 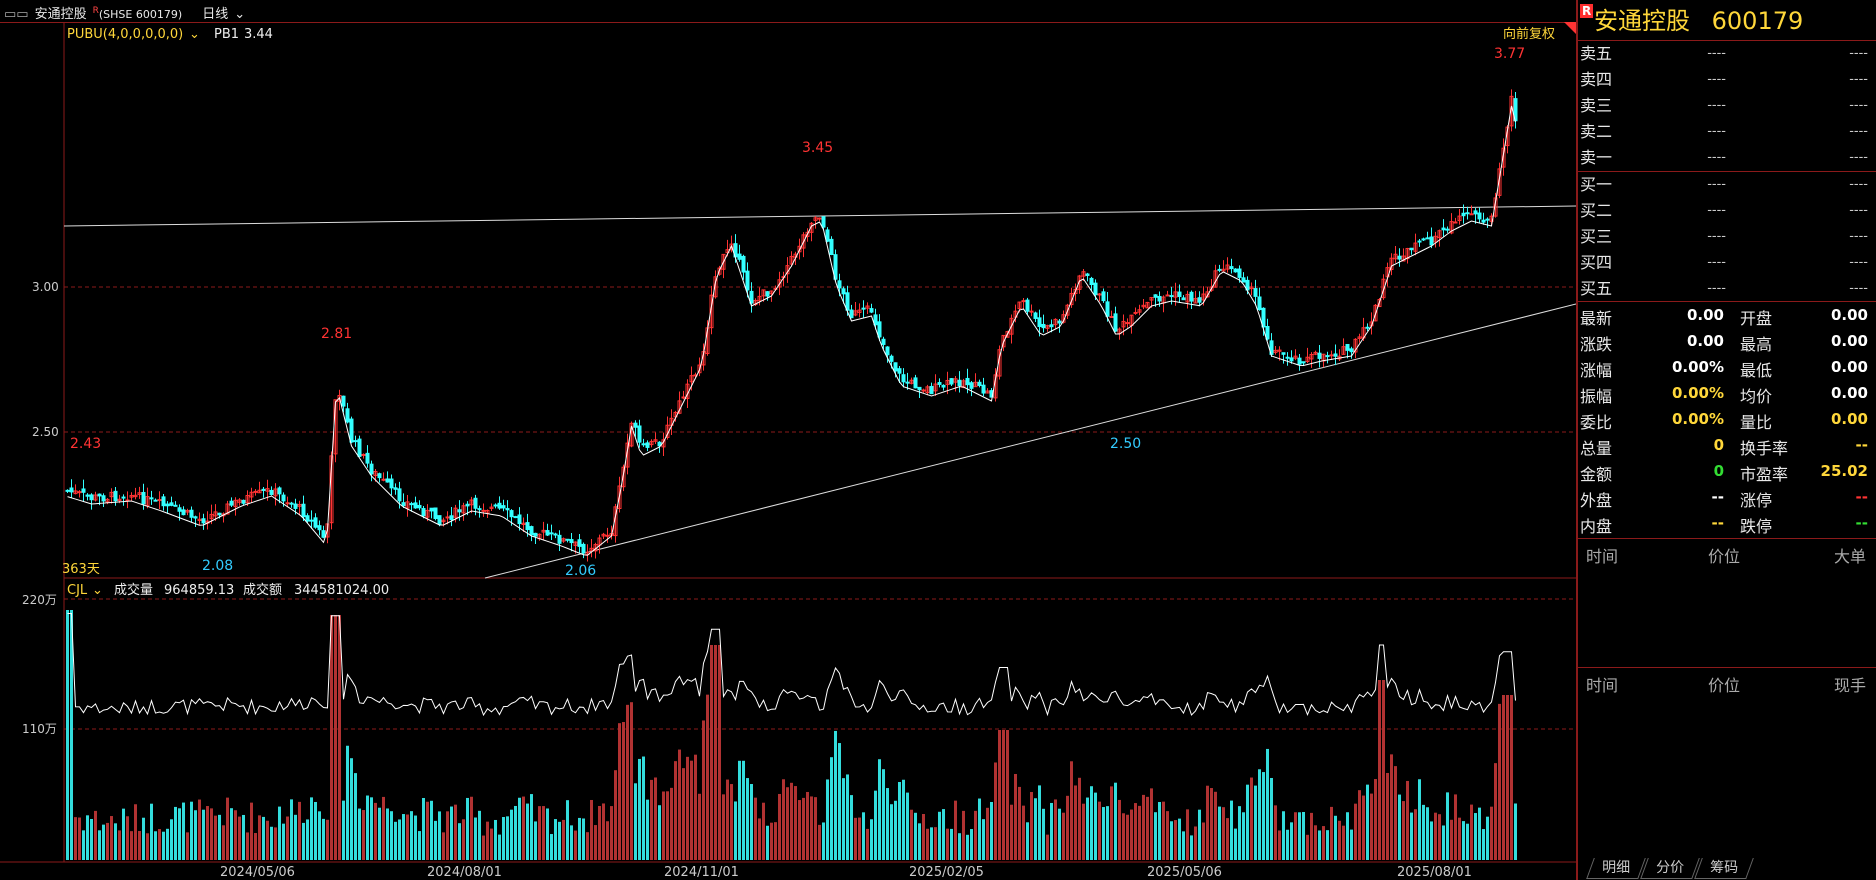 I want to click on tab-price-split: 分价, so click(x=1670, y=868).